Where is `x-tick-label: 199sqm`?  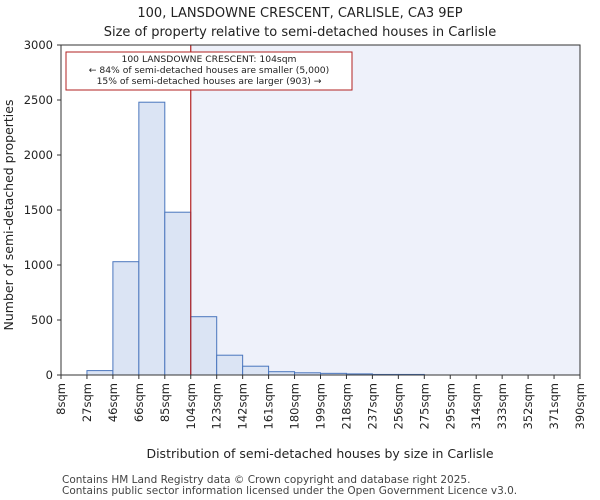 x-tick-label: 199sqm is located at coordinates (321, 406).